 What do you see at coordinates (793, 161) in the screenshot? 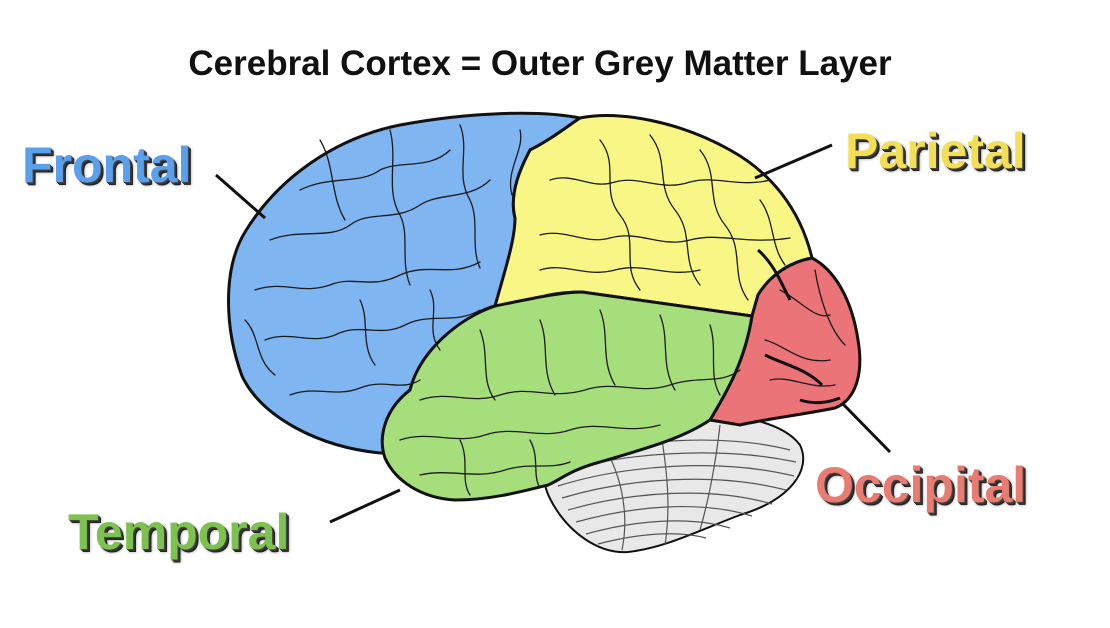
I see `parietal-leader-line` at bounding box center [793, 161].